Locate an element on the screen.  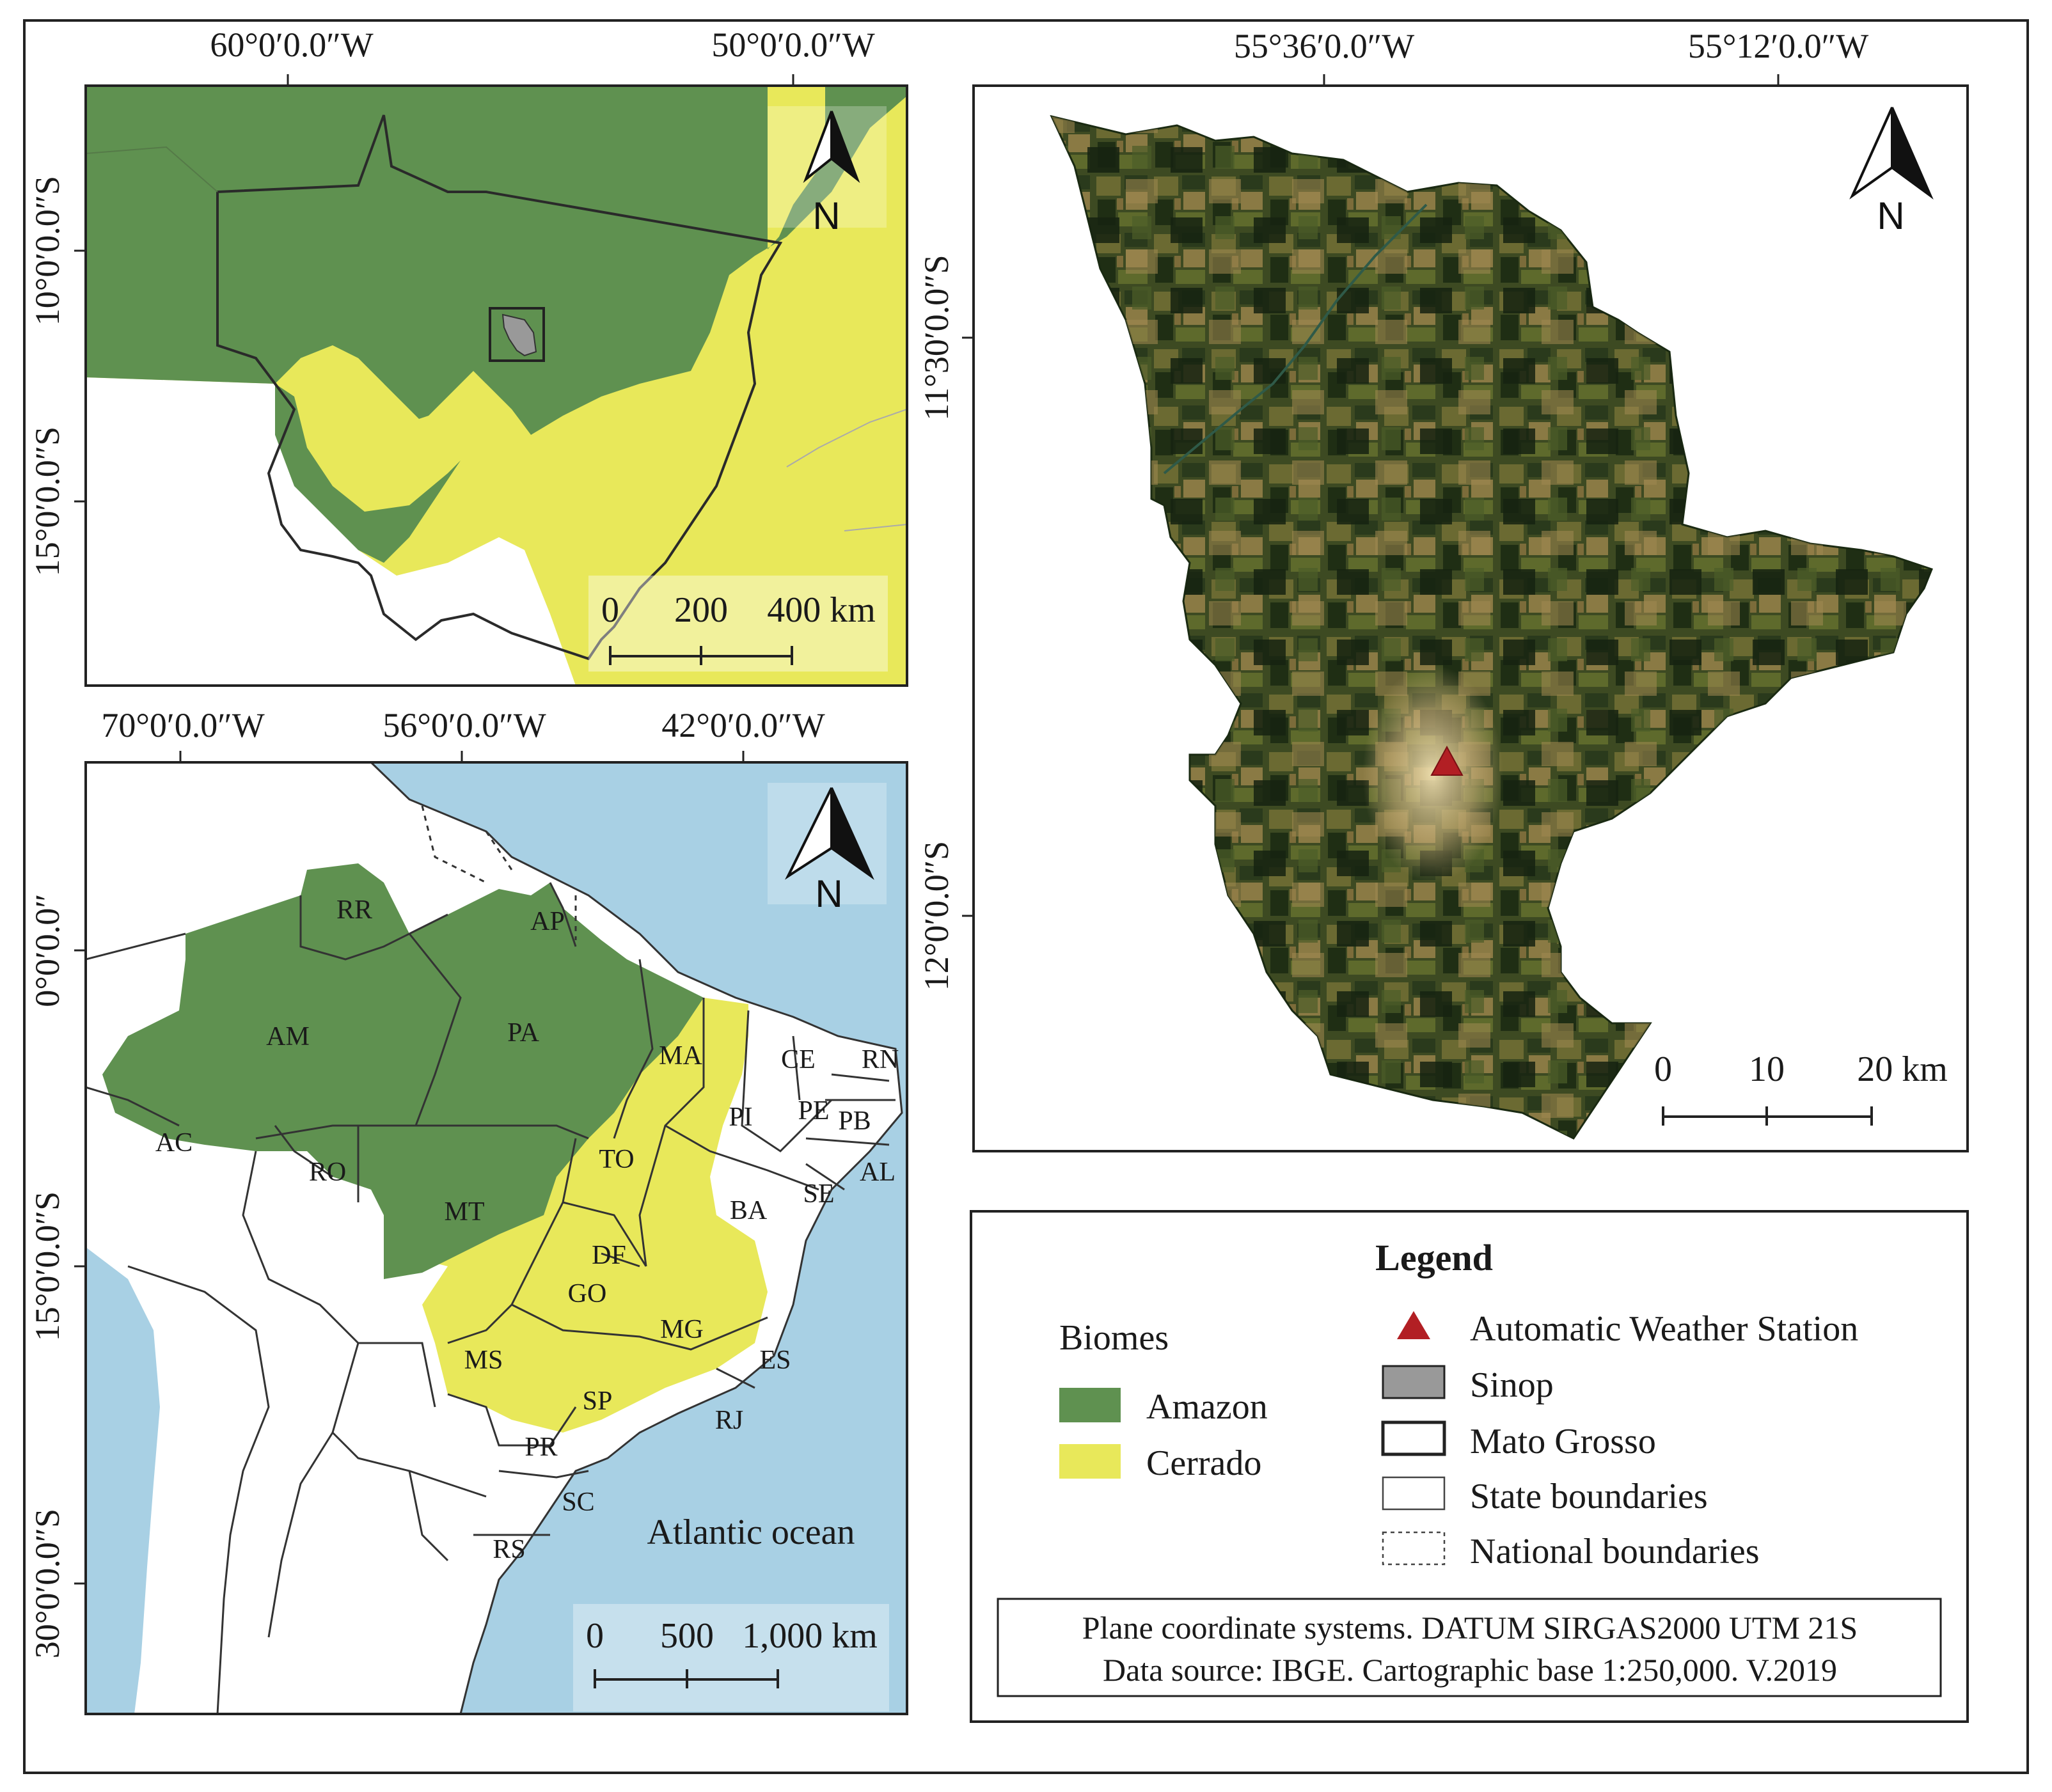
lat-tick-label: 11°30′0.0″S is located at coordinates (936, 338).